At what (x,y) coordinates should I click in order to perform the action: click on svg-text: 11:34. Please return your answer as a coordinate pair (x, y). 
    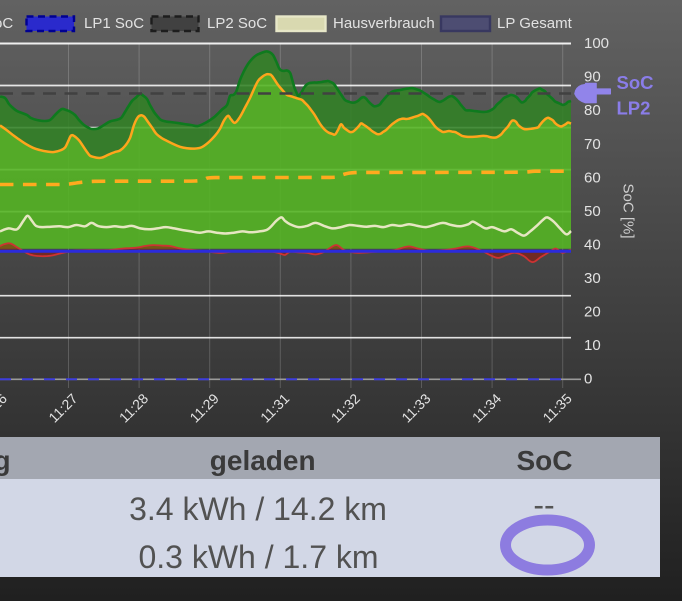
    Looking at the image, I should click on (487, 408).